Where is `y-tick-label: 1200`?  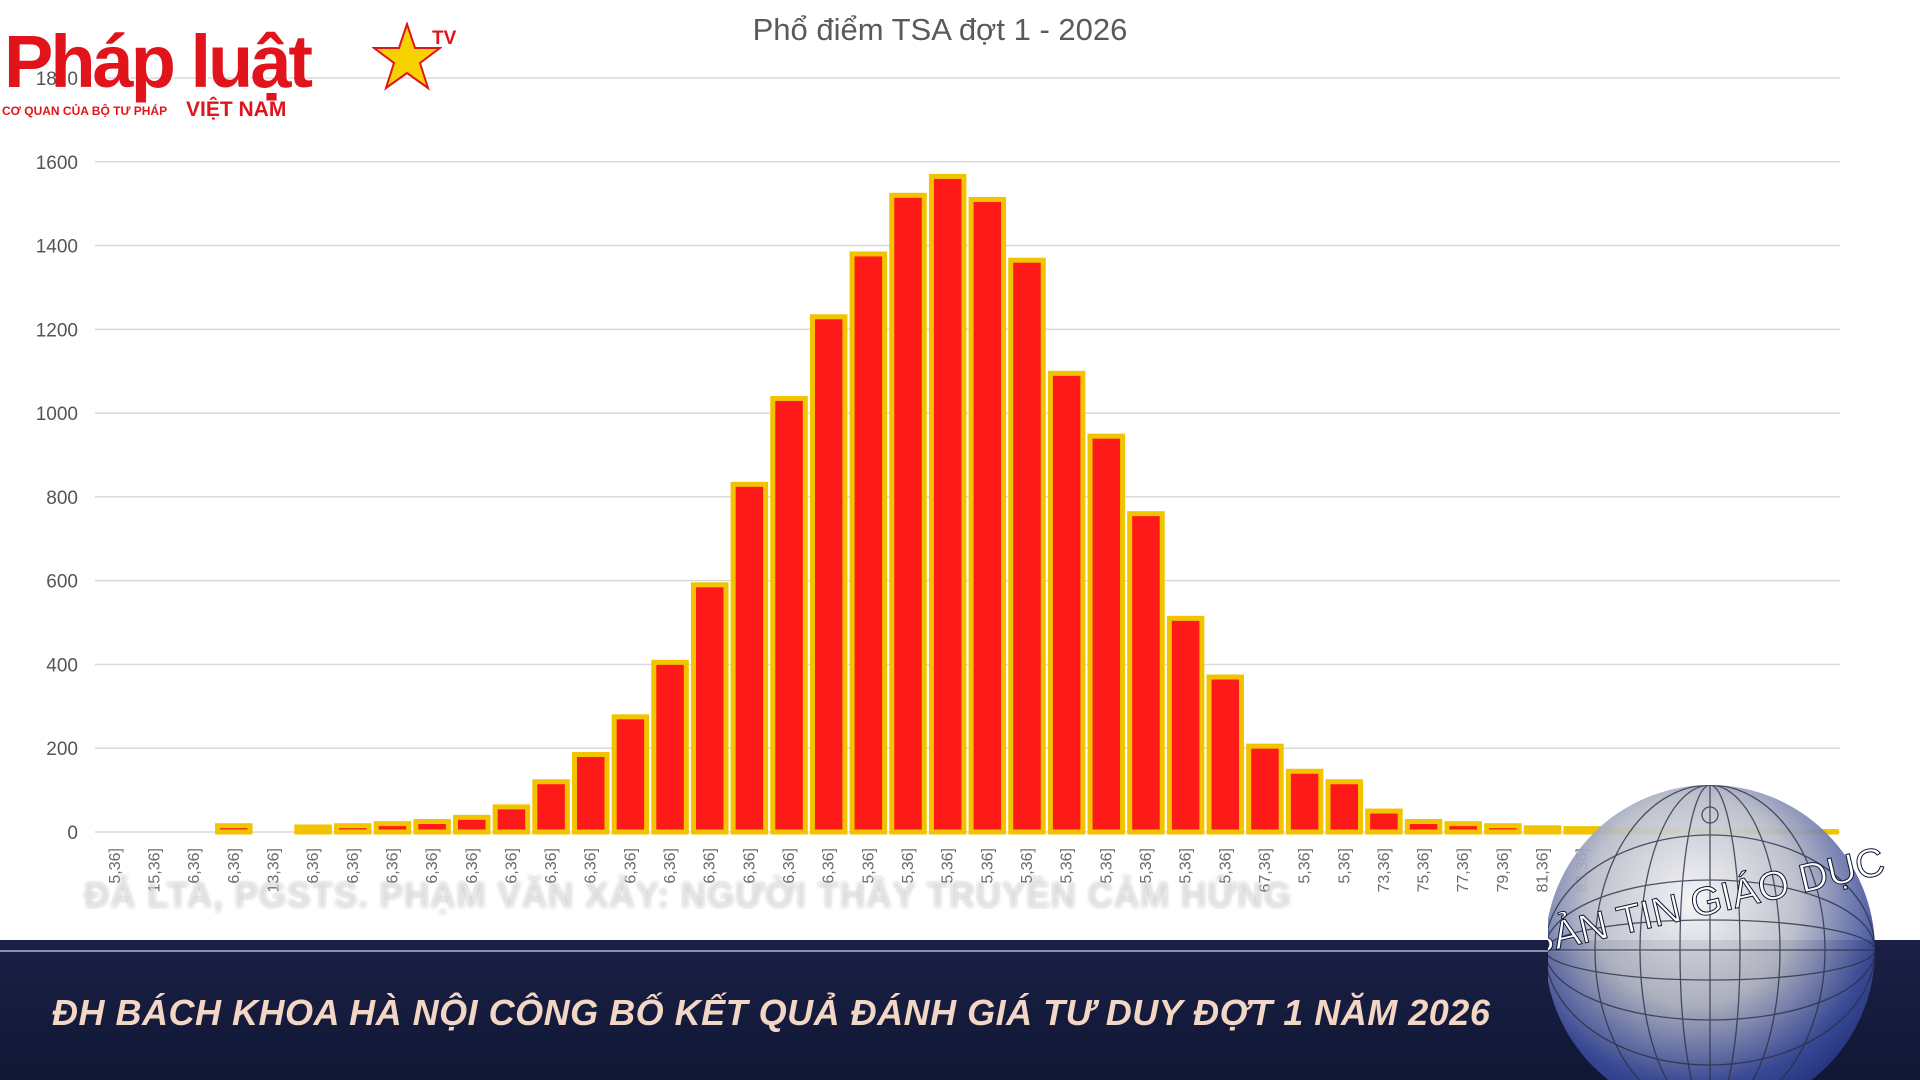 y-tick-label: 1200 is located at coordinates (57, 330).